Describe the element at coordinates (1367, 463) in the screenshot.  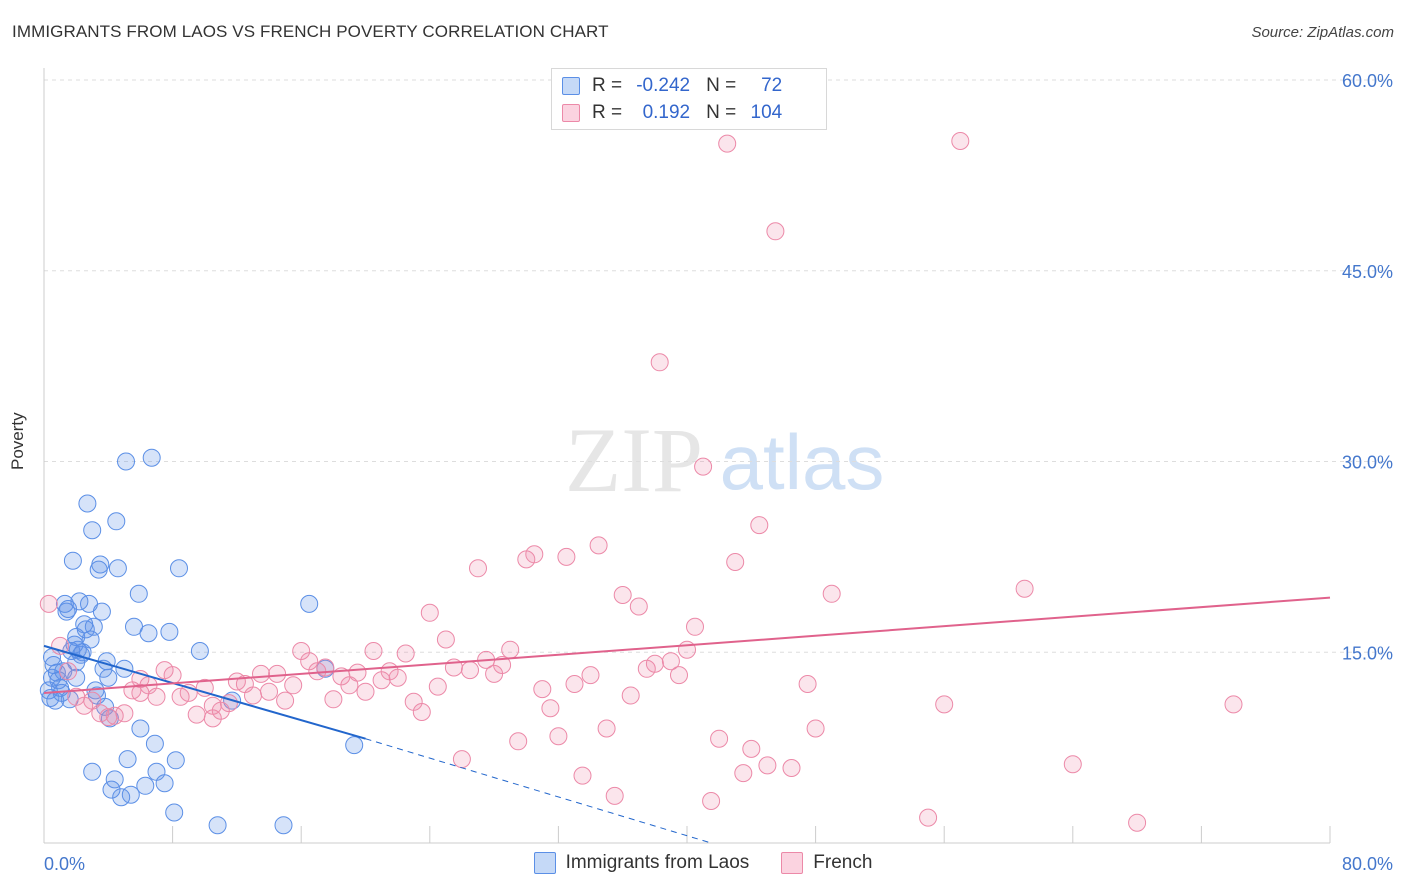
I see `y-tick-label: 30.0%` at that location.